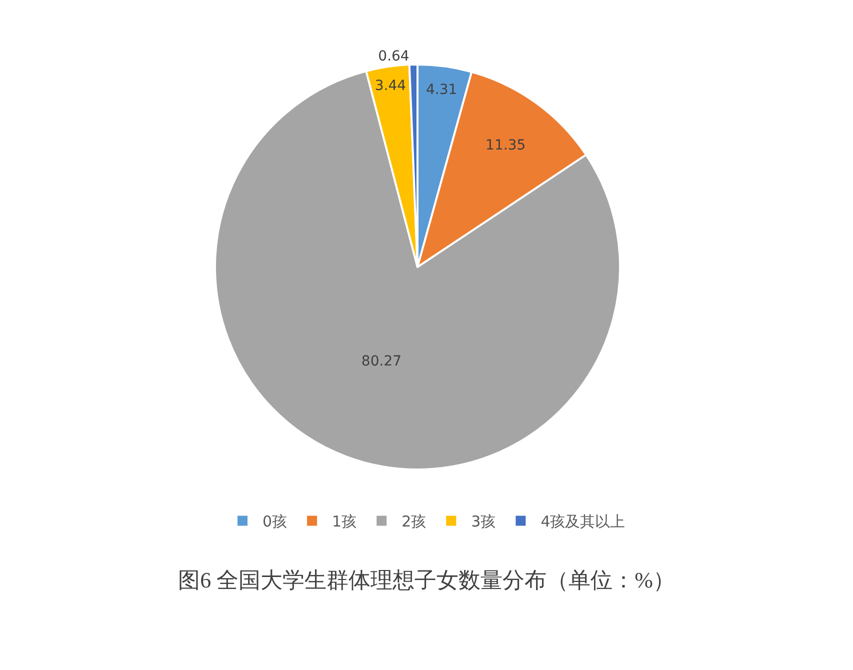 This screenshot has width=853, height=670. I want to click on data-label: 4.31, so click(442, 90).